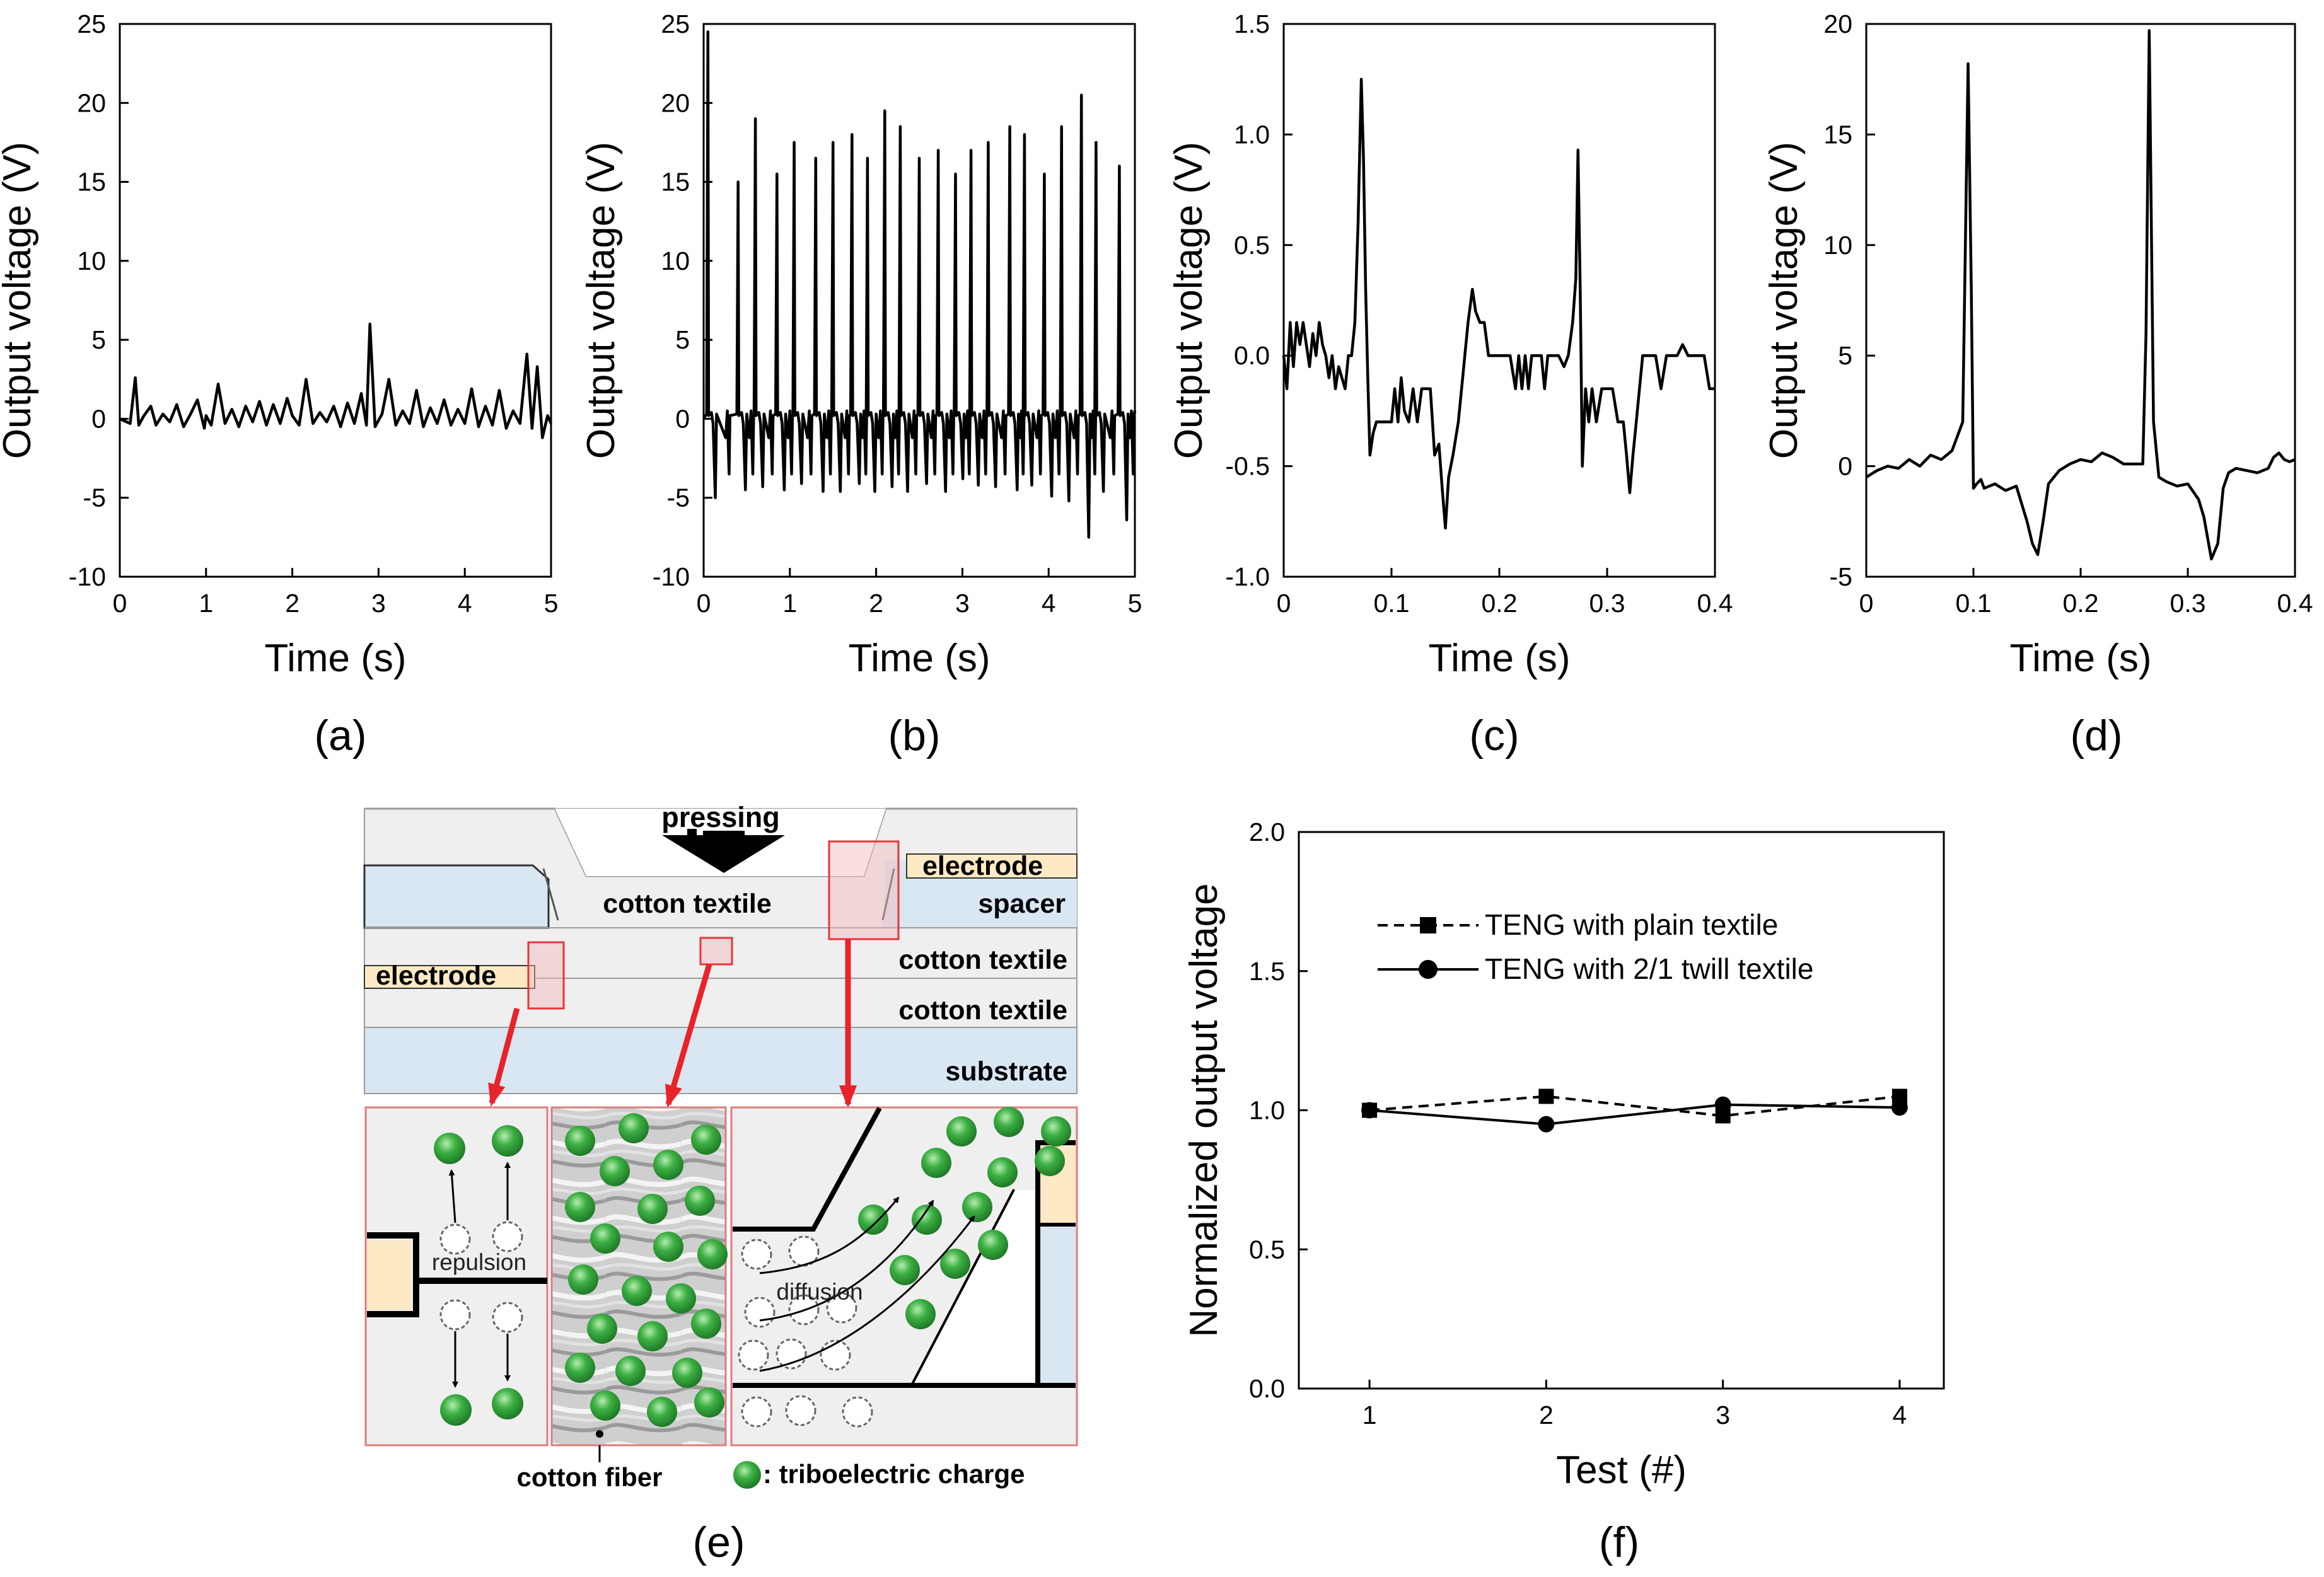  What do you see at coordinates (1284, 603) in the screenshot?
I see `x-tick-label: 0` at bounding box center [1284, 603].